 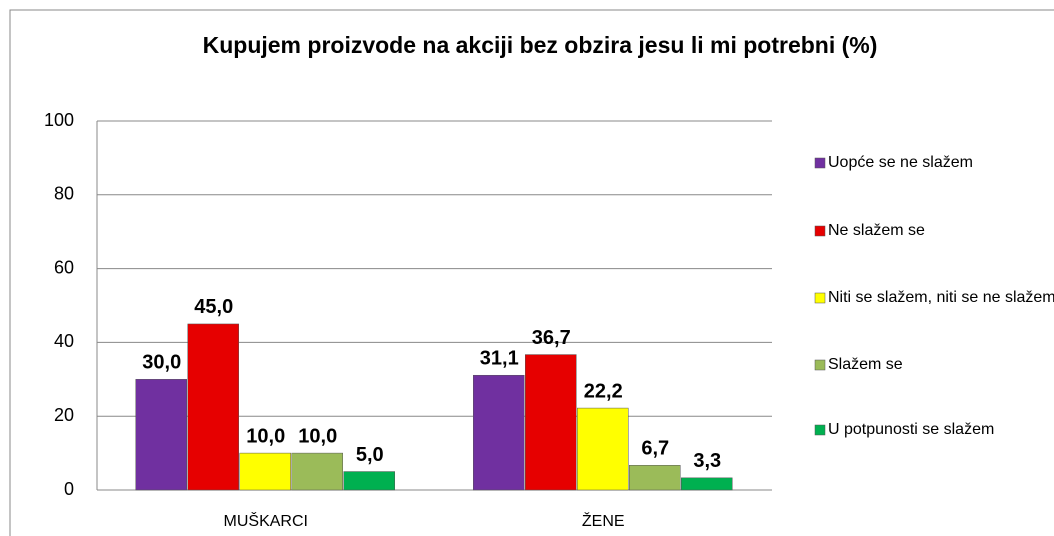 What do you see at coordinates (911, 429) in the screenshot?
I see `legend-label: U potpunosti se slažem` at bounding box center [911, 429].